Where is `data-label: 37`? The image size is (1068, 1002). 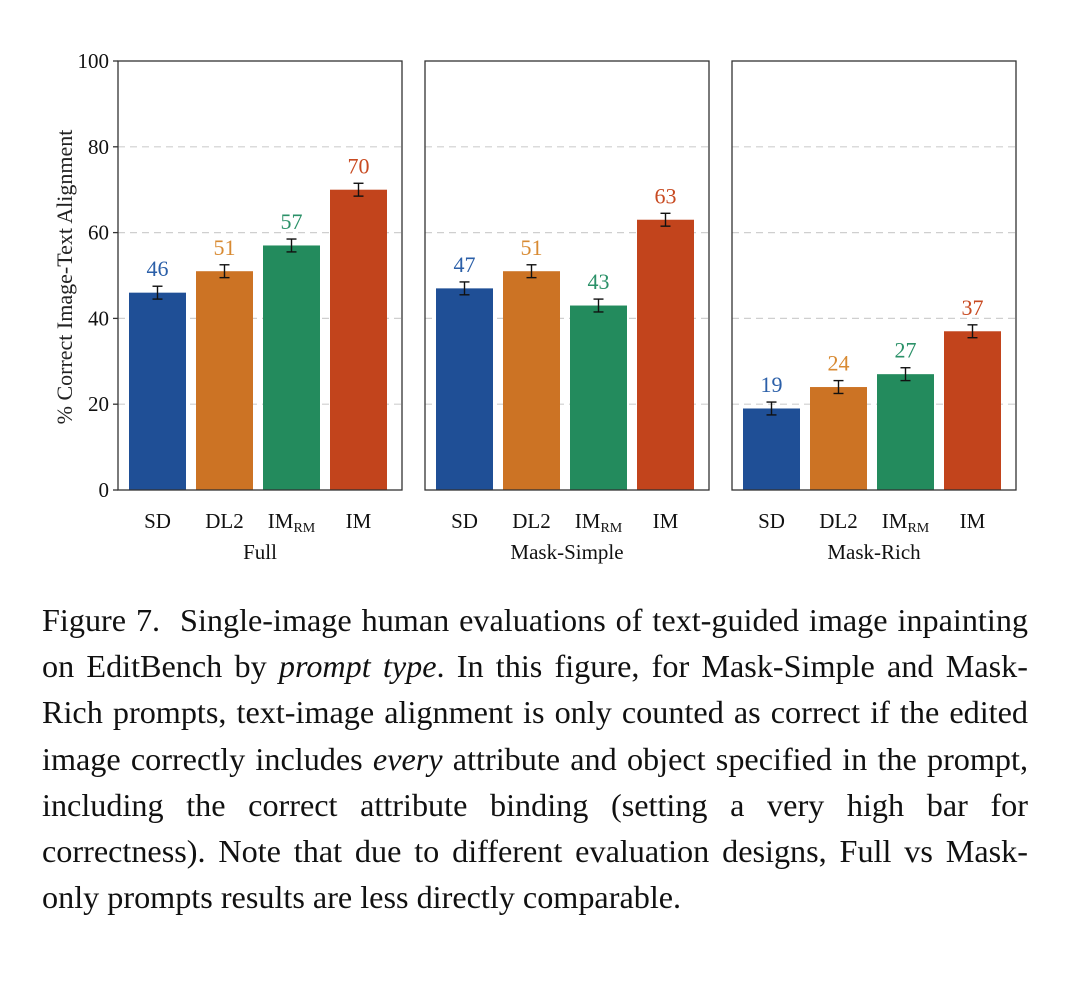 data-label: 37 is located at coordinates (973, 307).